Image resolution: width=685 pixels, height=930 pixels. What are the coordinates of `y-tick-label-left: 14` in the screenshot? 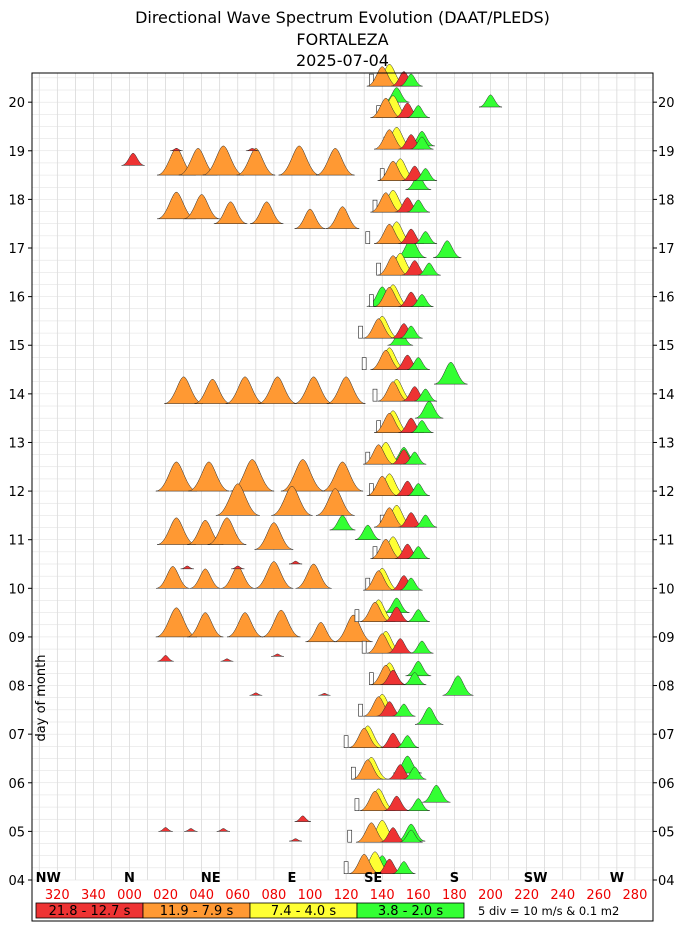 It's located at (16, 395).